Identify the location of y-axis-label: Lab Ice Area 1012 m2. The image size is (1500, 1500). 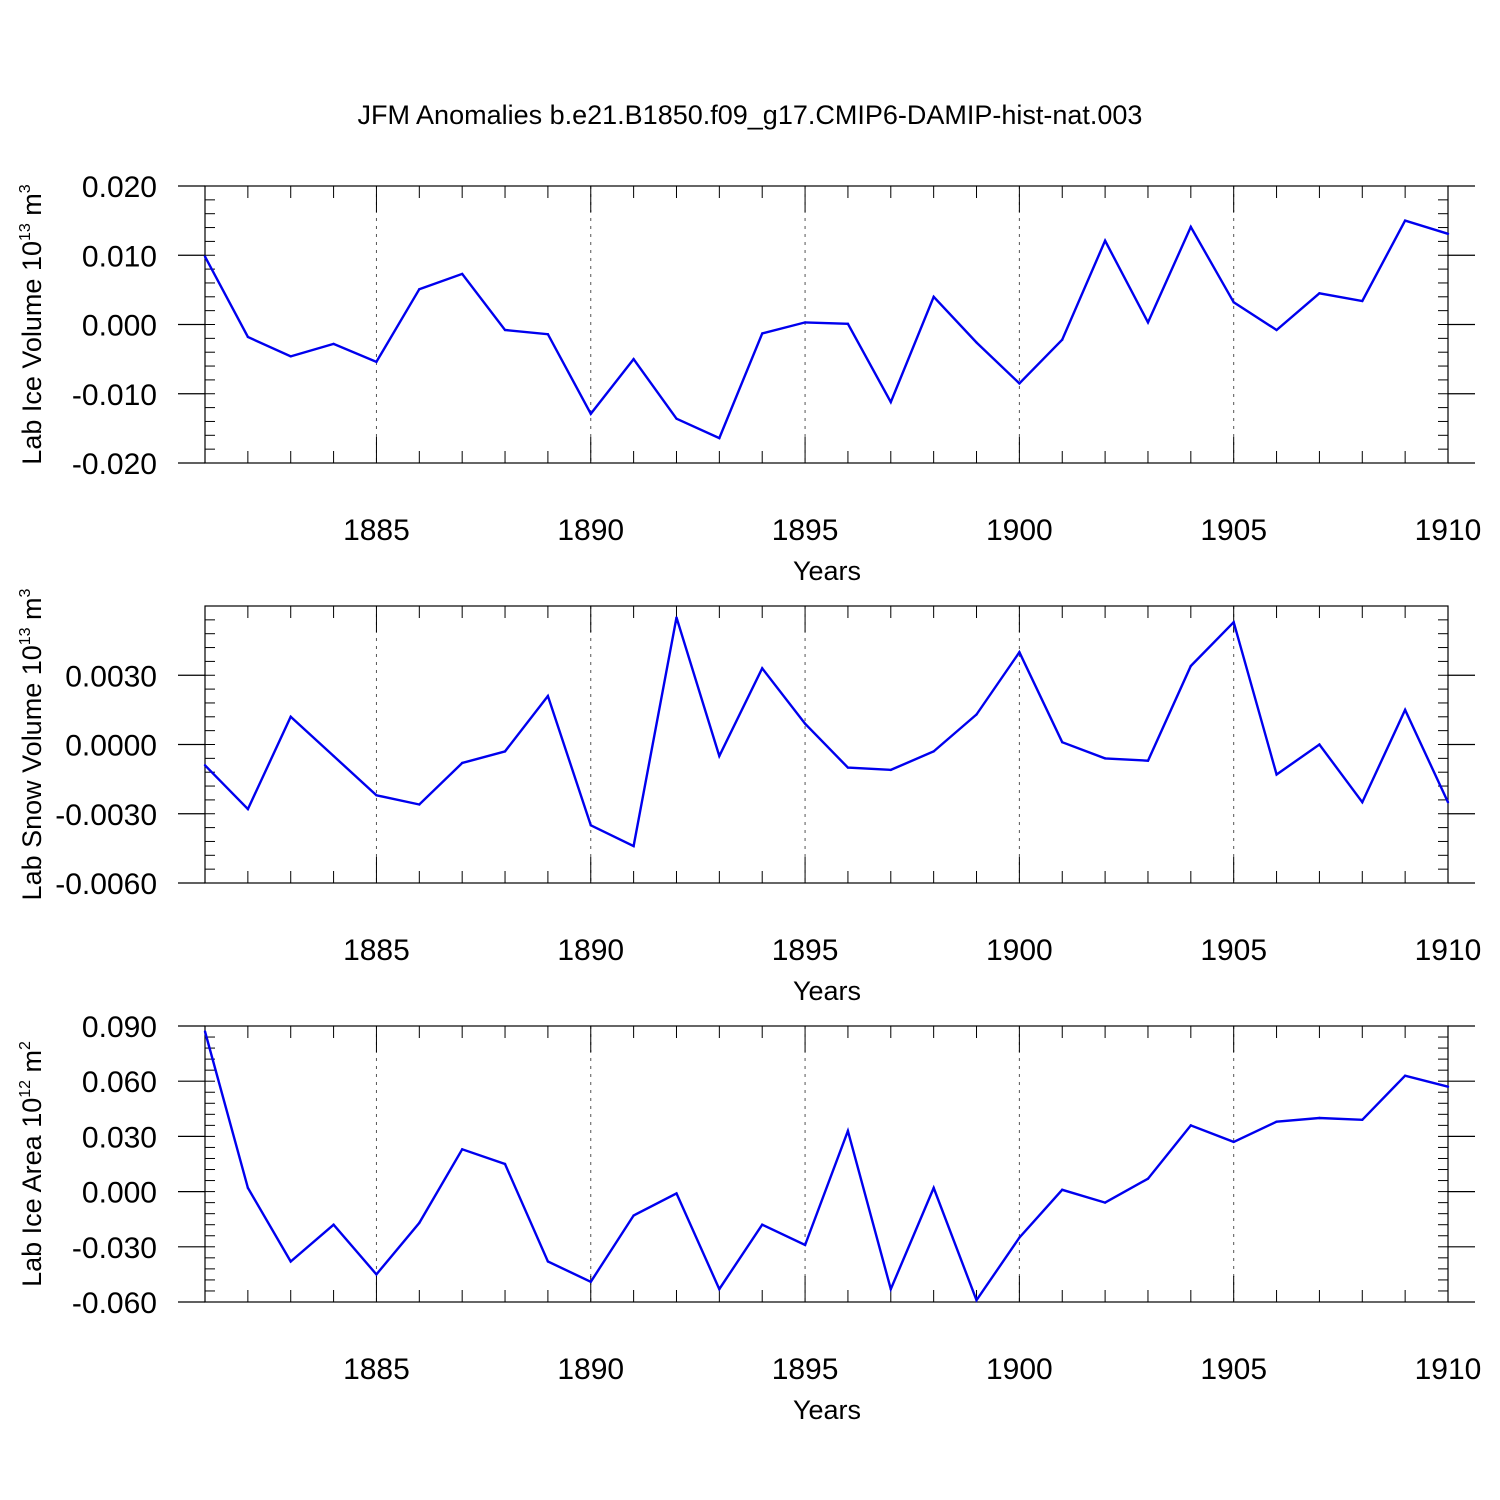
(32, 1164).